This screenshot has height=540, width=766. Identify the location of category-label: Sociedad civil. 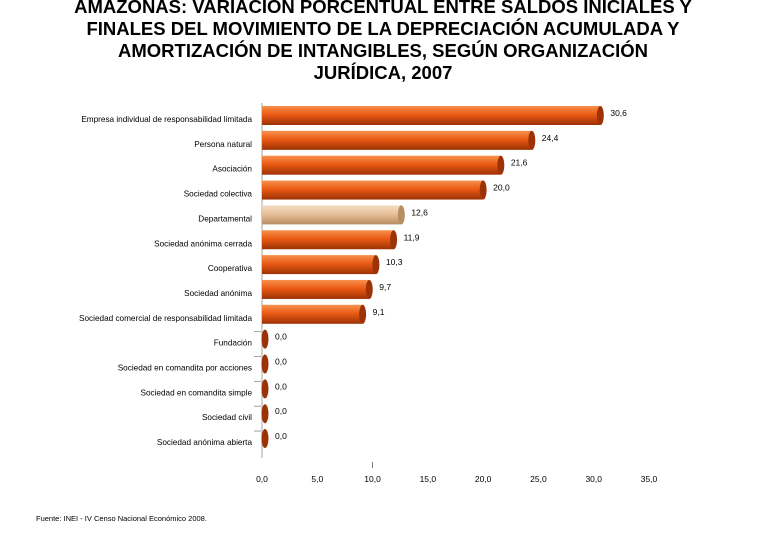
(227, 417).